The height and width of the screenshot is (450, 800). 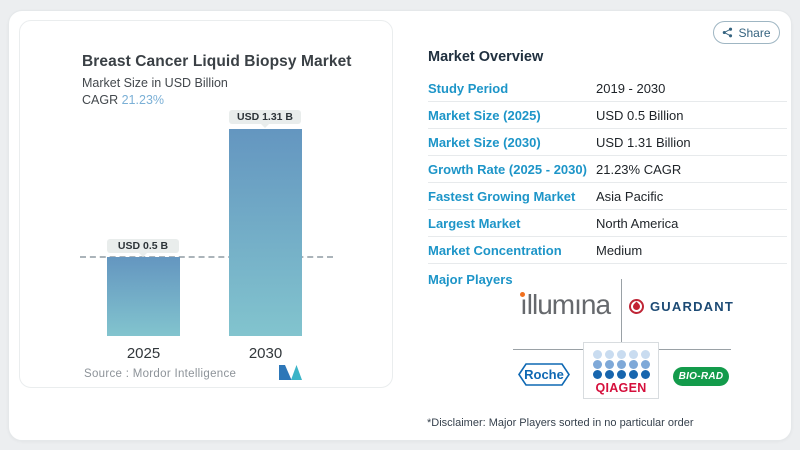 What do you see at coordinates (206, 257) in the screenshot?
I see `reference-dashed-line` at bounding box center [206, 257].